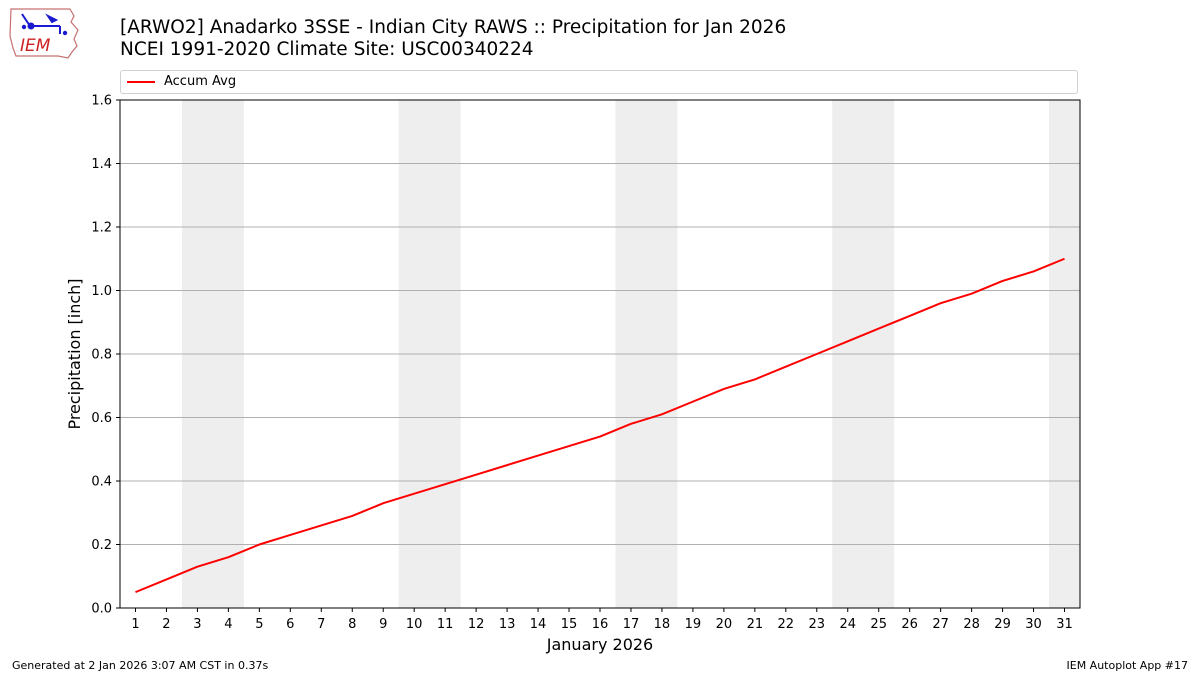  Describe the element at coordinates (476, 624) in the screenshot. I see `x-tick-label-12: 12` at that location.